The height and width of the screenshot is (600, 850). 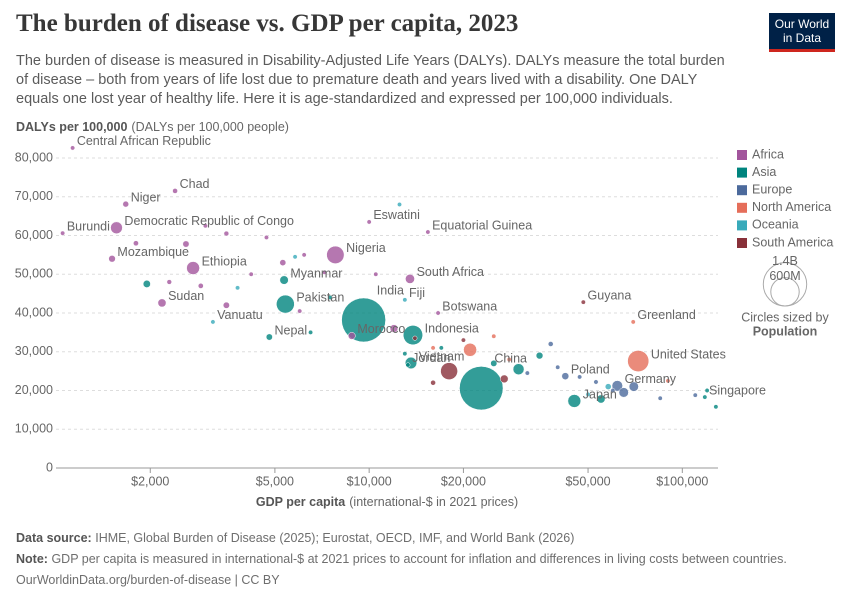 What do you see at coordinates (682, 481) in the screenshot?
I see `x-tick-label: $100,000` at bounding box center [682, 481].